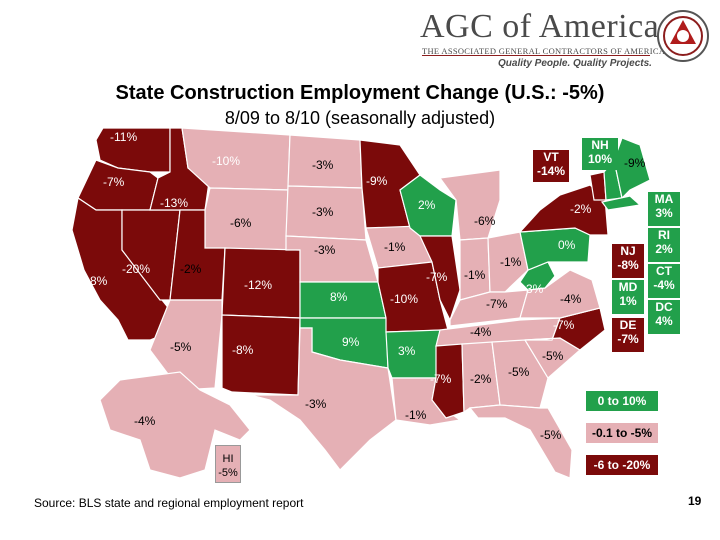 This screenshot has width=720, height=540. Describe the element at coordinates (441, 379) in the screenshot. I see `label-MS: -7%` at that location.